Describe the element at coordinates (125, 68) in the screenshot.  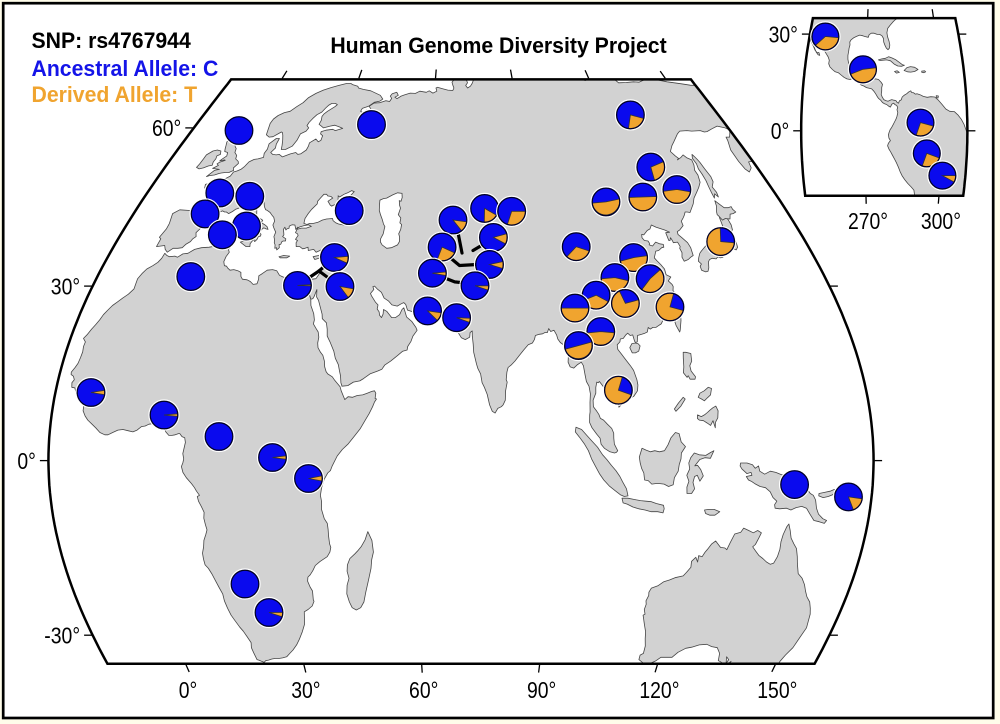
I see `svg-text: Ancestral Allele: C` at that location.